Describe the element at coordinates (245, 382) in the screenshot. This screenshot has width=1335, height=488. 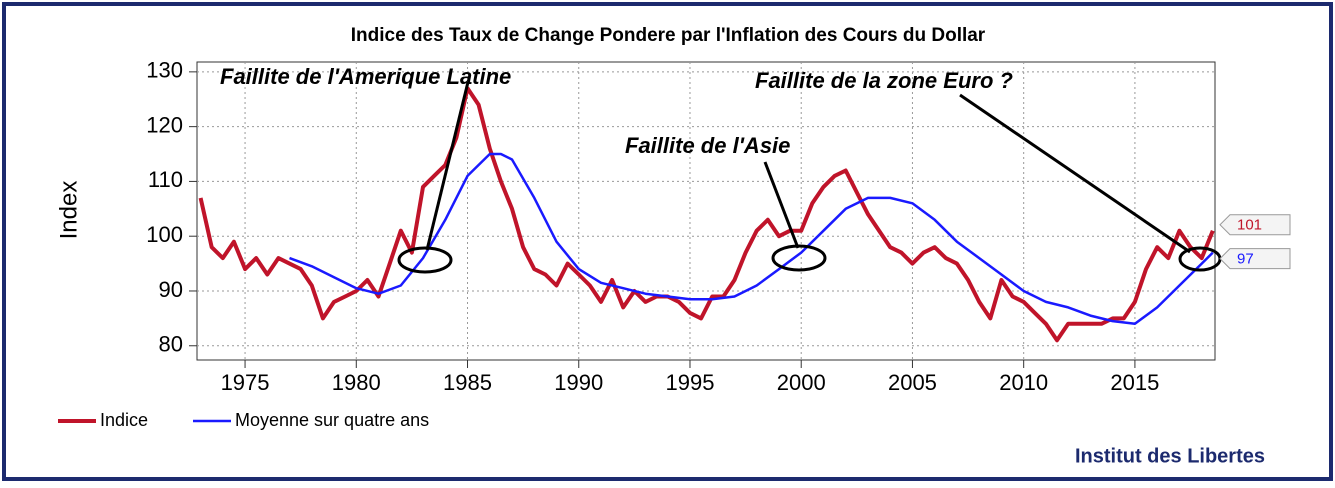
I see `x-tick-label: 1975` at that location.